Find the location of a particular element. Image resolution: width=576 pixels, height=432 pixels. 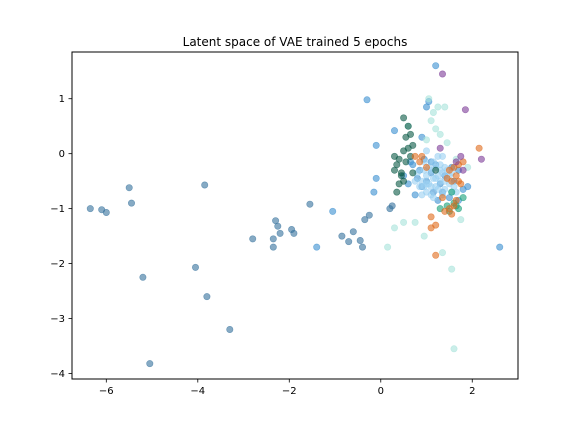

x-tick-label: 2 is located at coordinates (472, 391).